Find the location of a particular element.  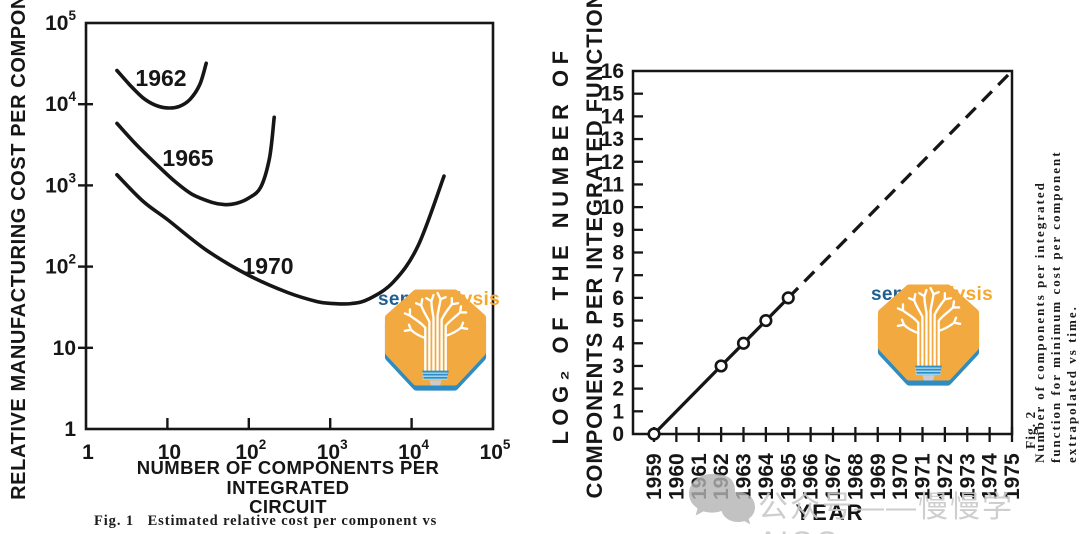

semianalysis-logo-right: semianalysis is located at coordinates (932, 335).